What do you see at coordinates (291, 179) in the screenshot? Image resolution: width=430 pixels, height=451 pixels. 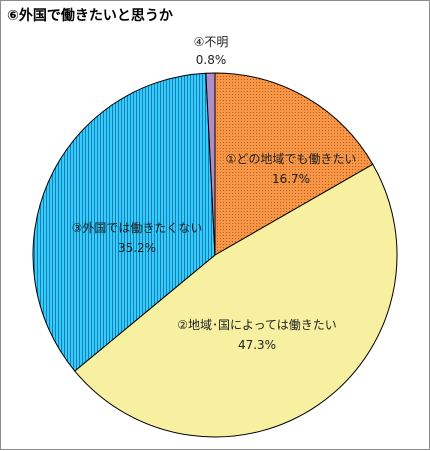 I see `slice-value-label-1: 16.7%` at bounding box center [291, 179].